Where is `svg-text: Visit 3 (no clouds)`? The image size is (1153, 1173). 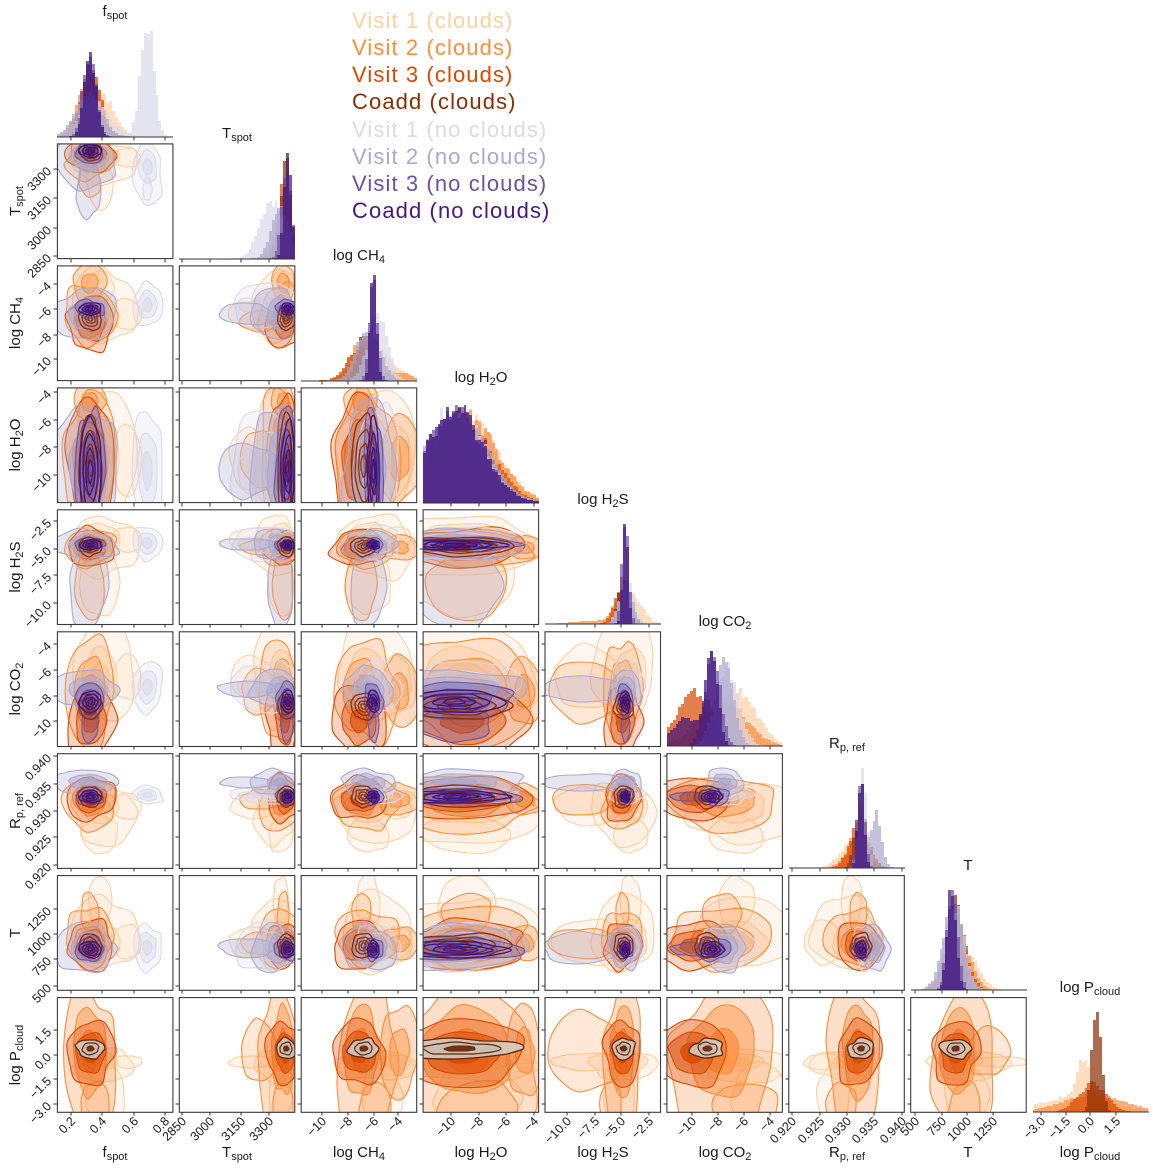
svg-text: Visit 3 (no clouds) is located at coordinates (449, 183).